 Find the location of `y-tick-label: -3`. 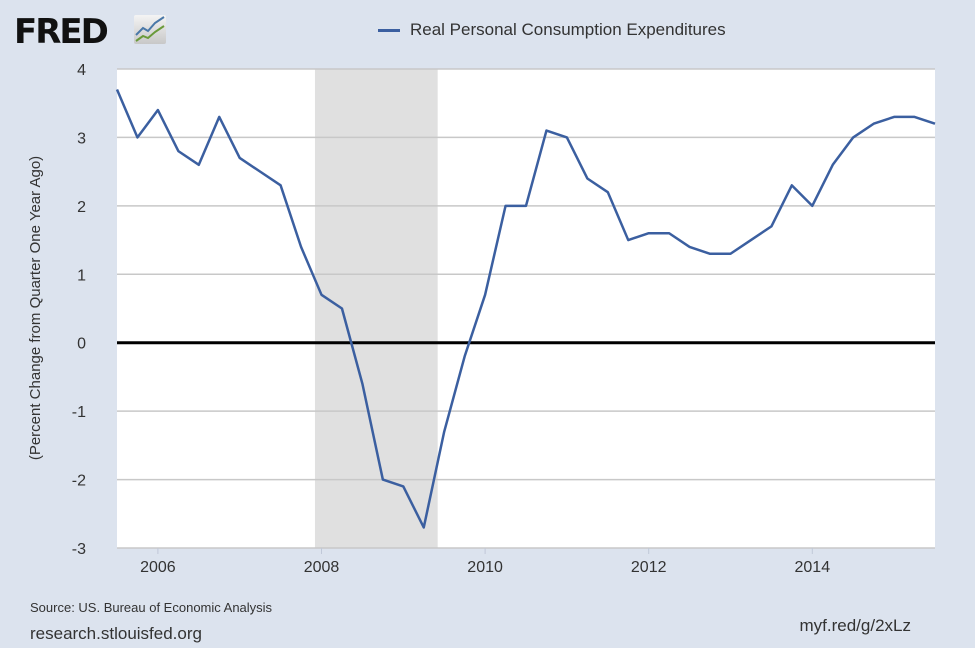

y-tick-label: -3 is located at coordinates (79, 549).